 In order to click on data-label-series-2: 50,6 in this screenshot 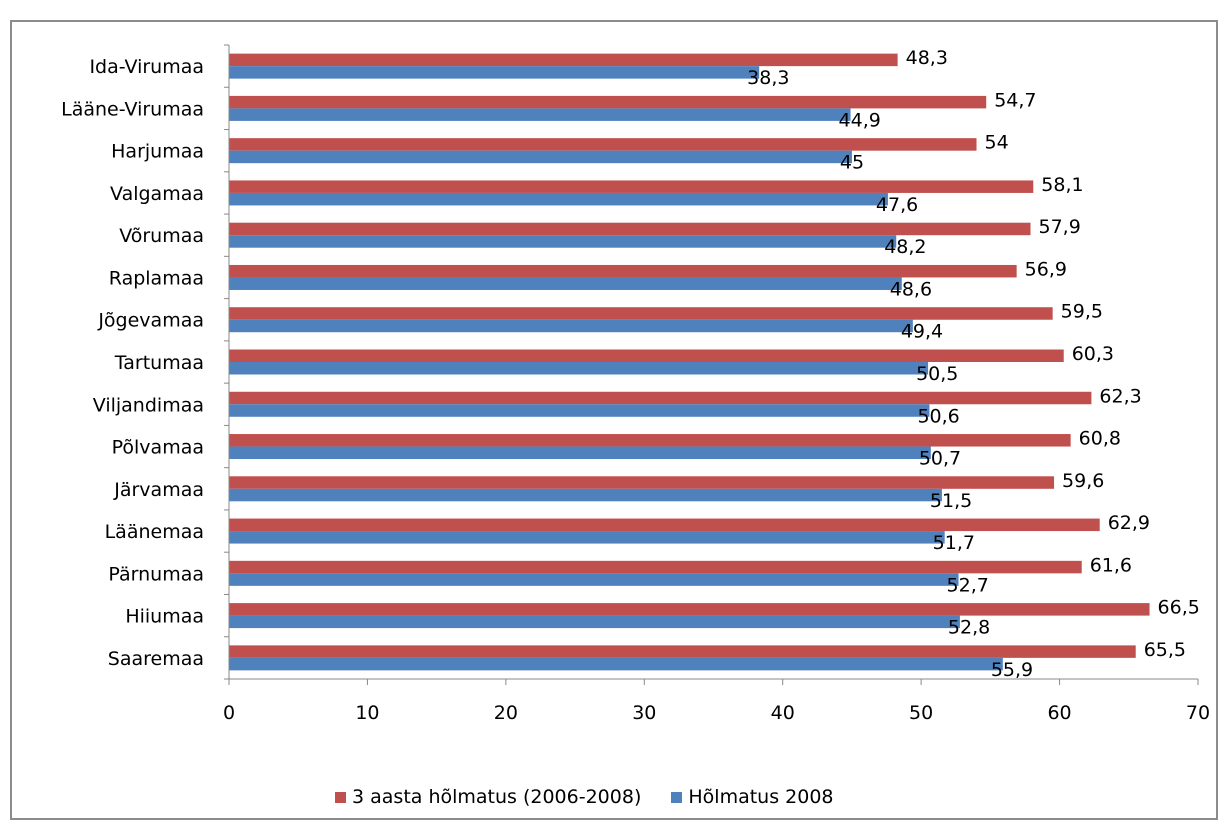, I will do `click(938, 416)`.